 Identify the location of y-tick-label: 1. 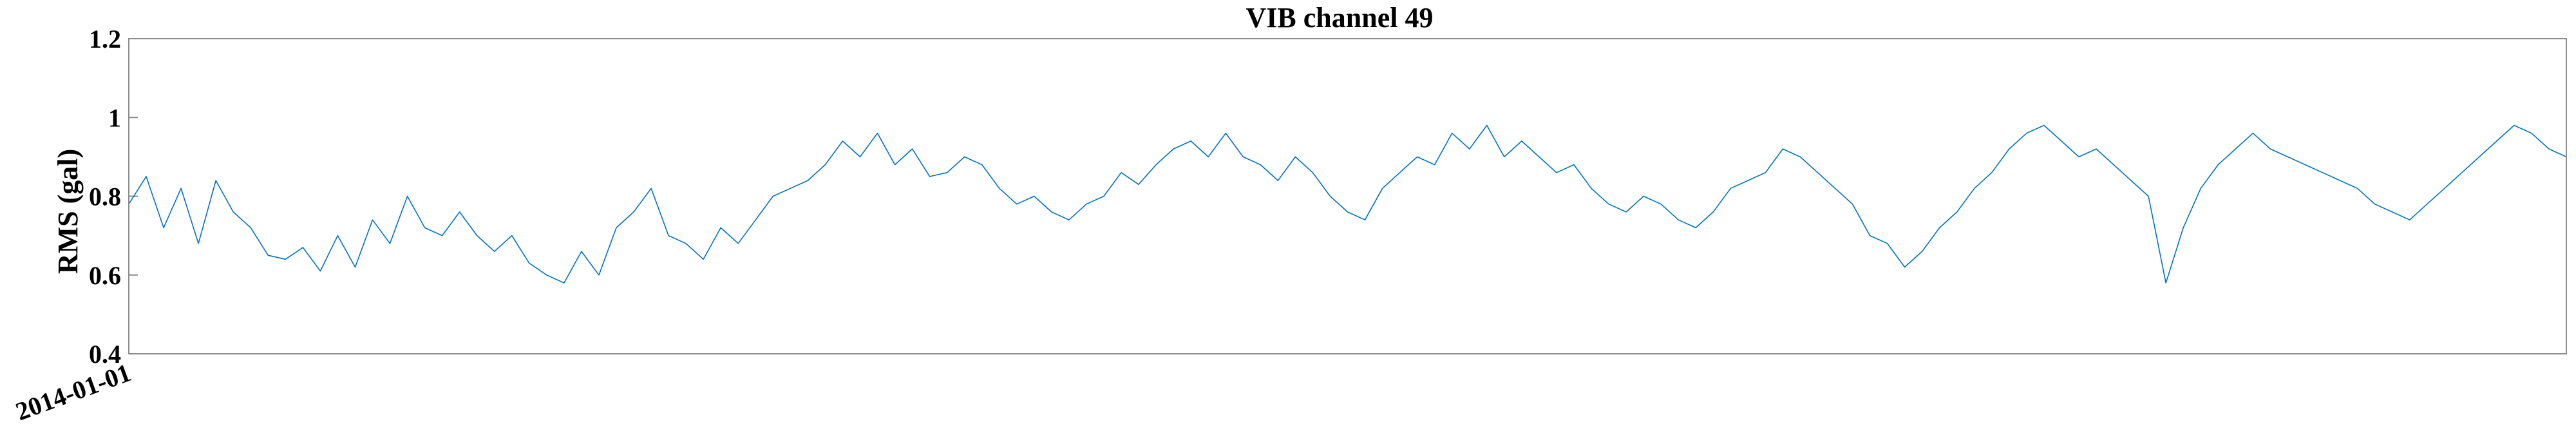
(115, 117).